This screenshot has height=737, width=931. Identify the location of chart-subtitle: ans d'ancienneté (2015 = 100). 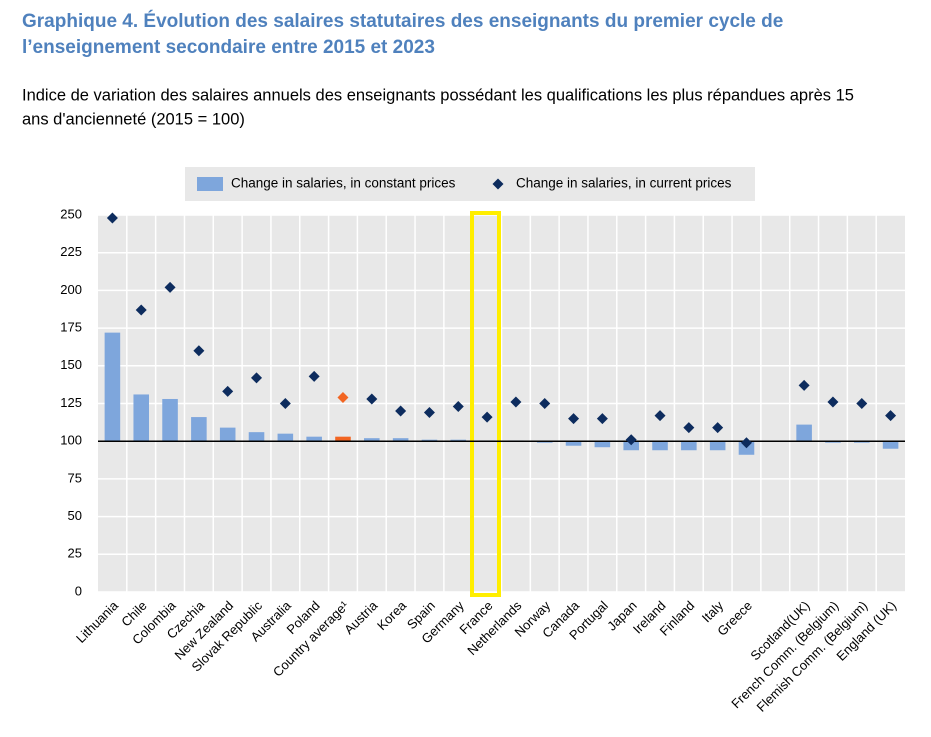
(133, 119).